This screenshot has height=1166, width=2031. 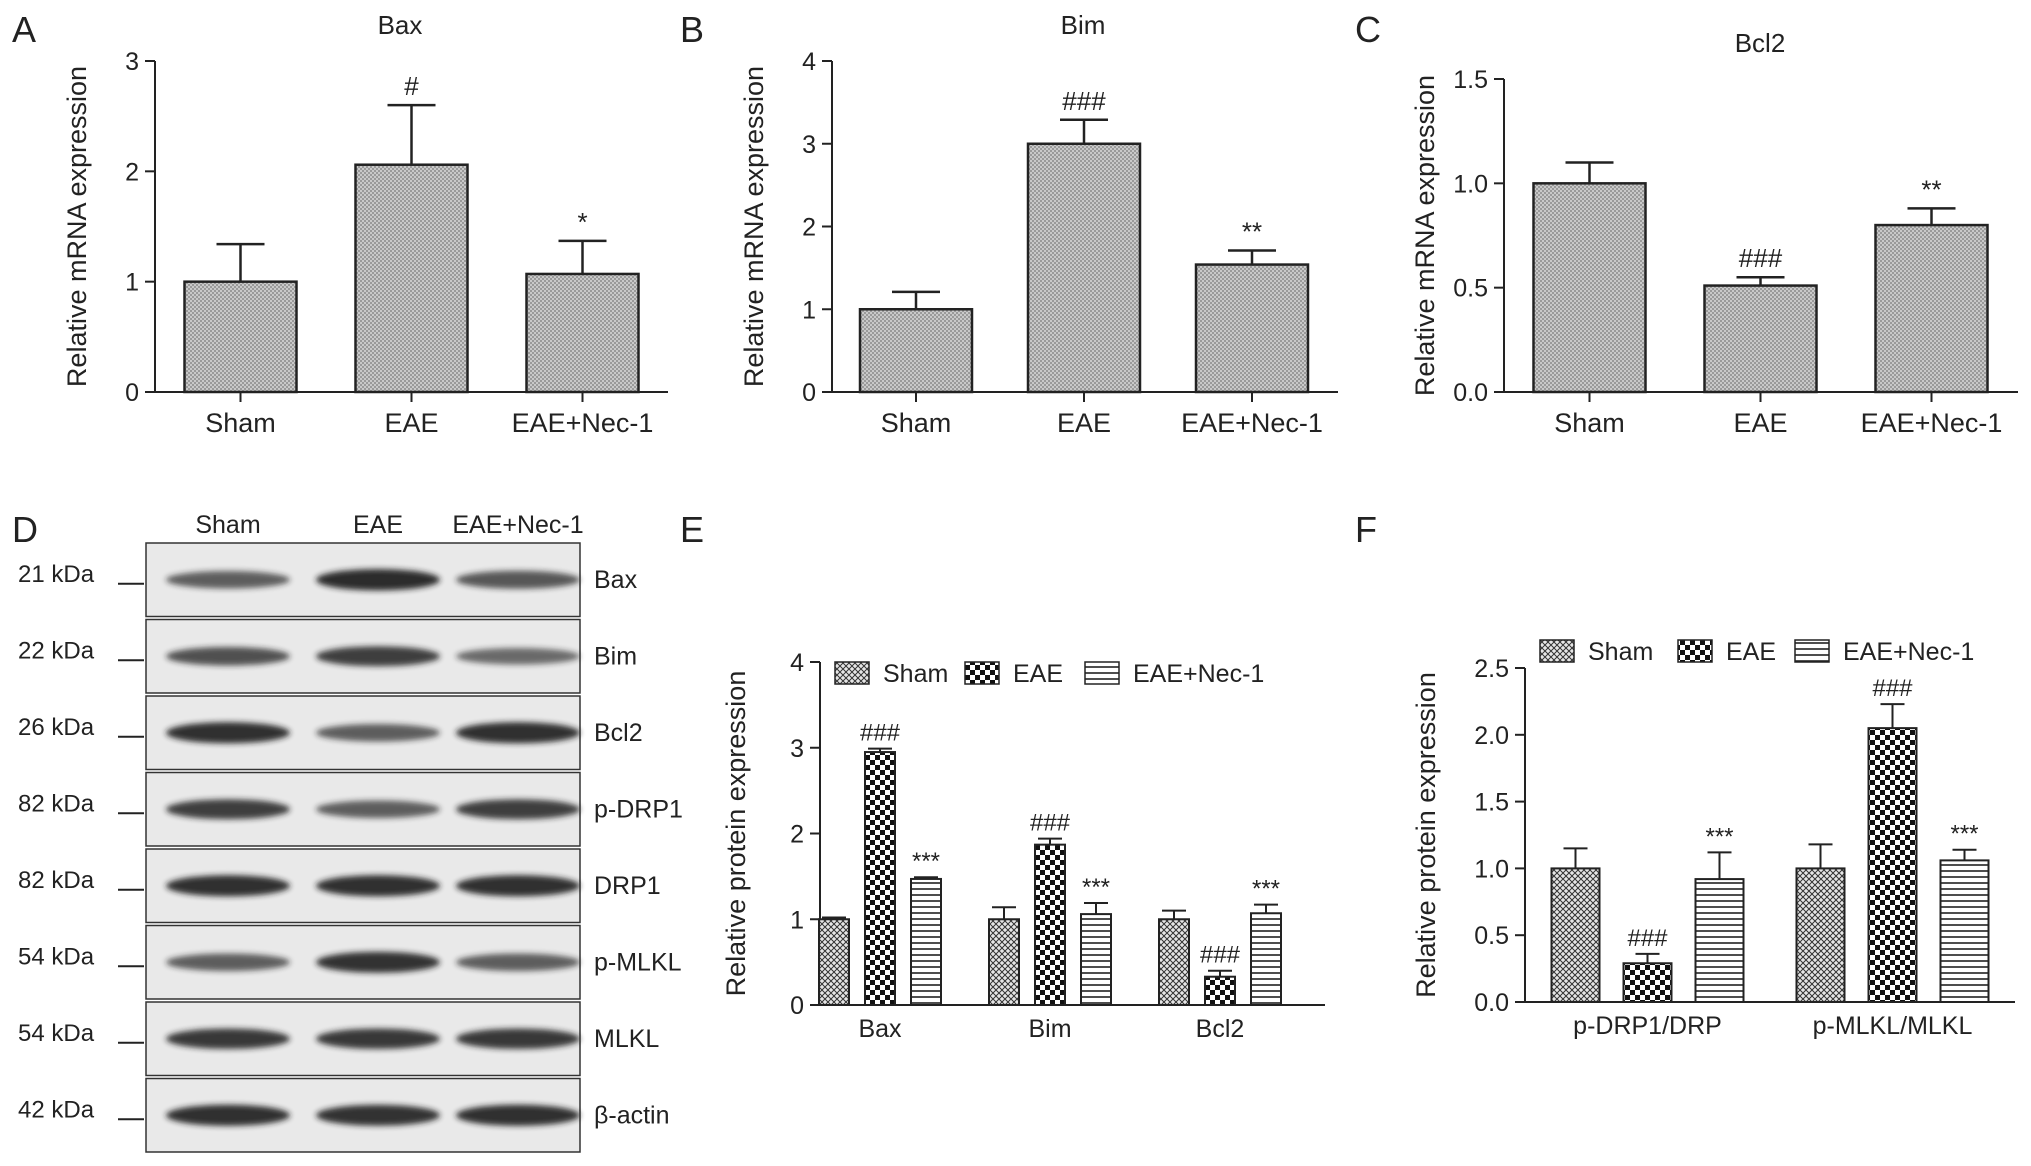 I want to click on x-tick-label: Bcl2, so click(x=1220, y=1029).